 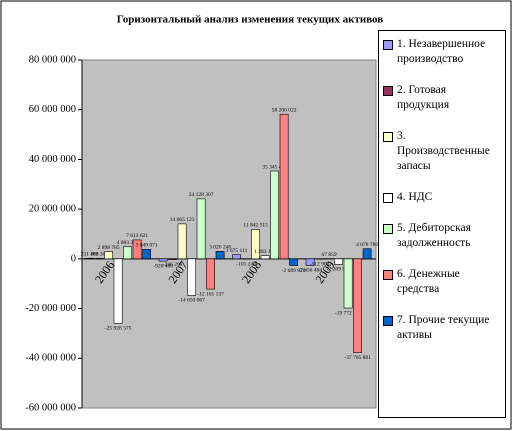 I want to click on value-label: 4 883 227, so click(x=128, y=243).